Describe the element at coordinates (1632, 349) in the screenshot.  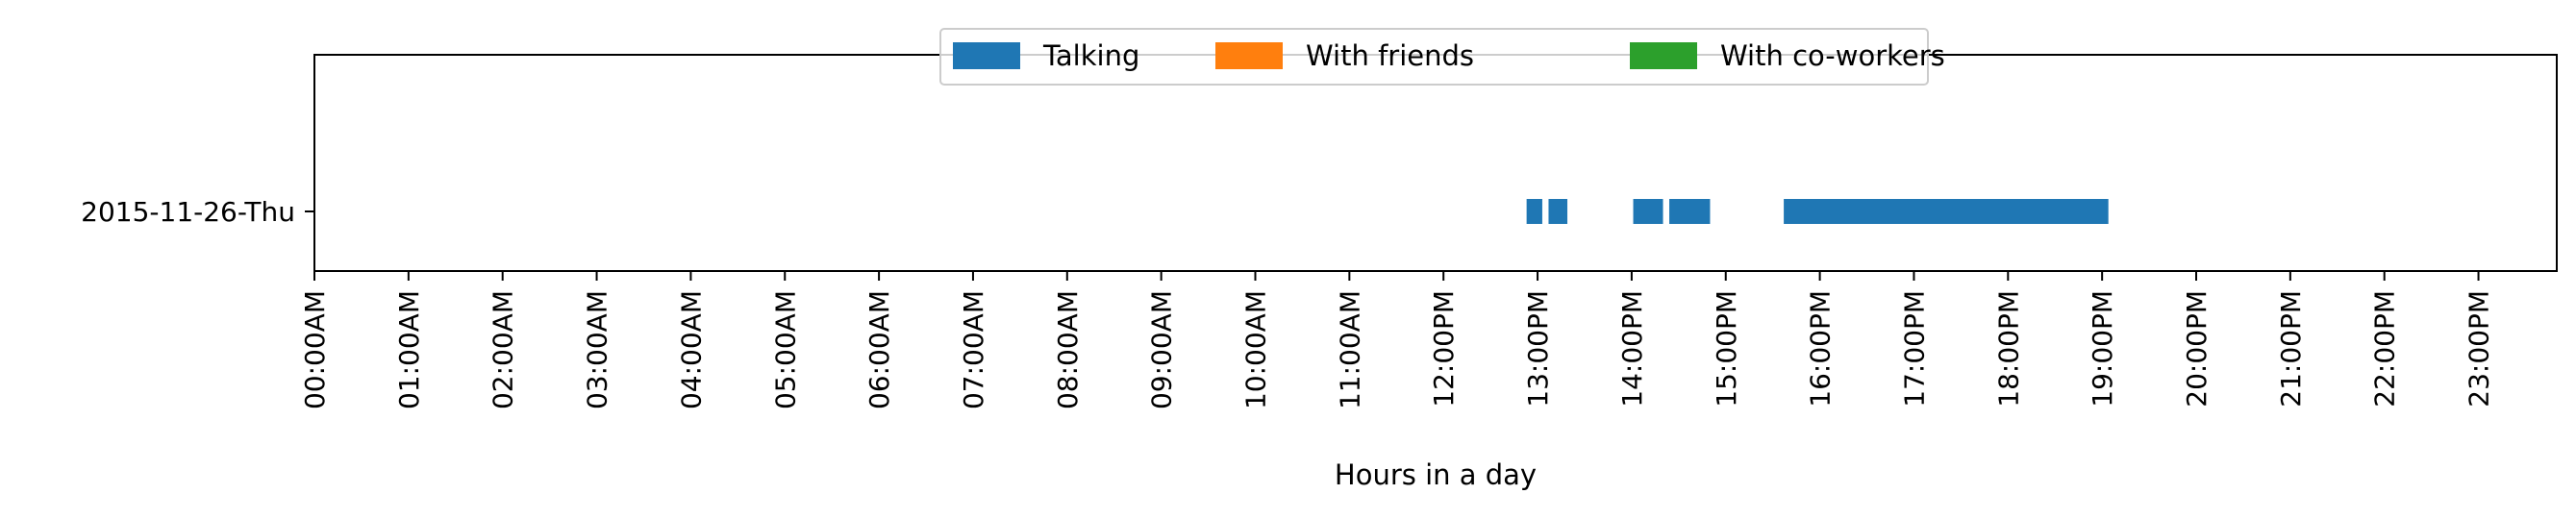
I see `x-tick-label: 14:00PM` at that location.